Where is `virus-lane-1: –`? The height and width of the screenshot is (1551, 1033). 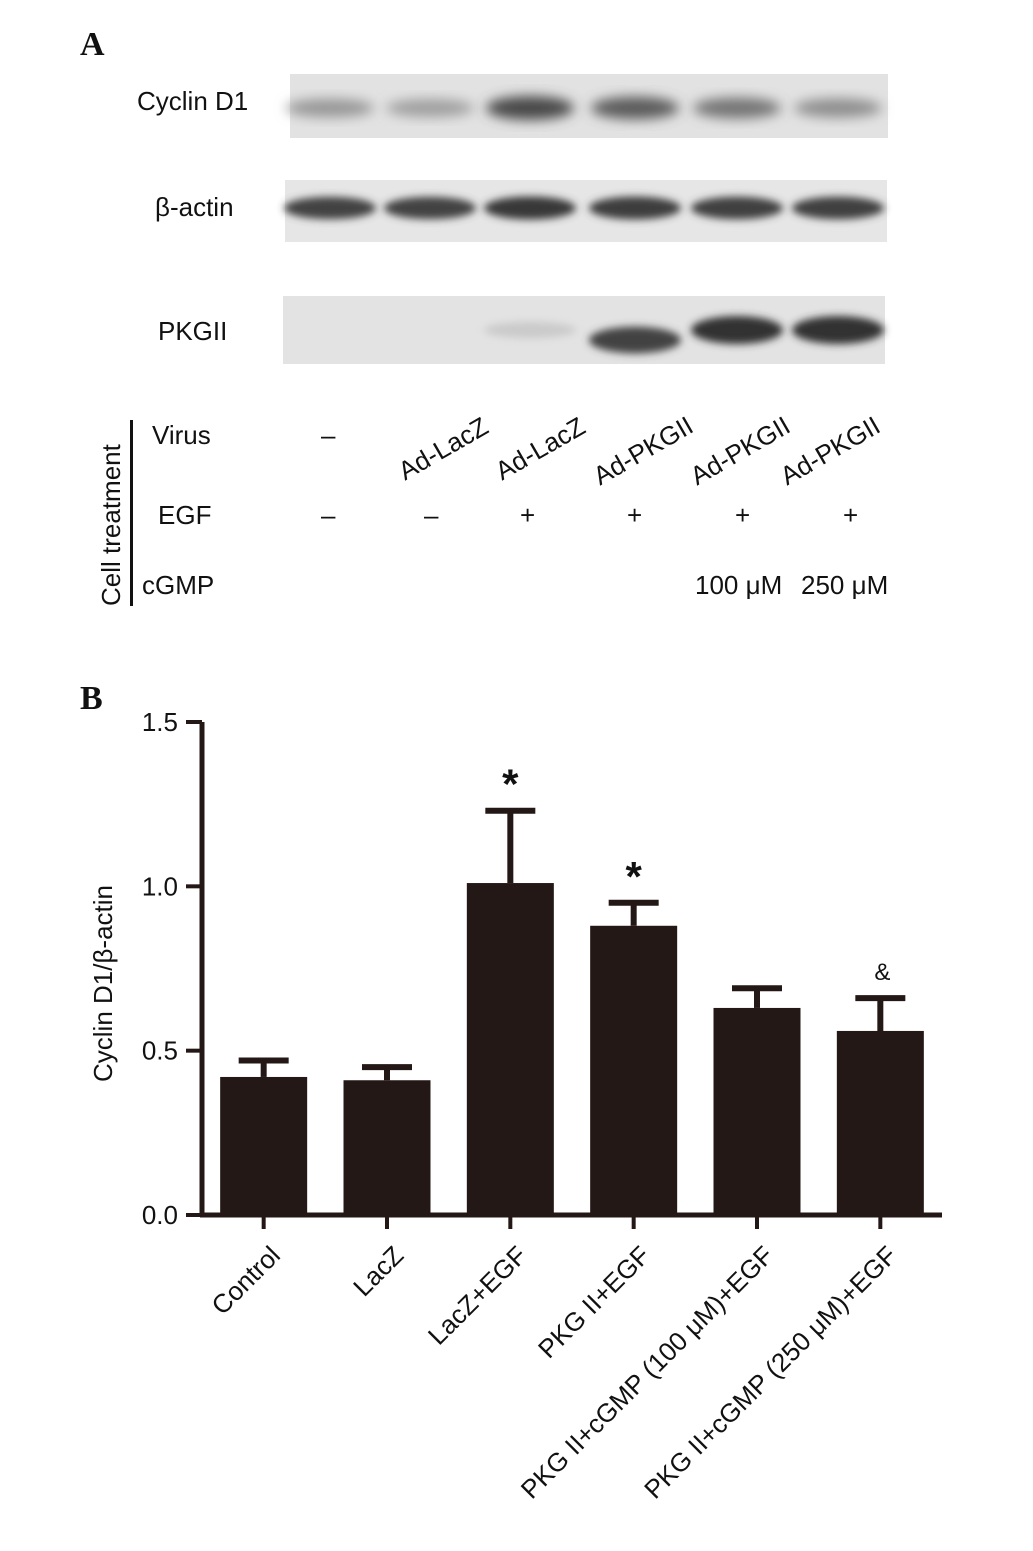
virus-lane-1: – is located at coordinates (328, 435).